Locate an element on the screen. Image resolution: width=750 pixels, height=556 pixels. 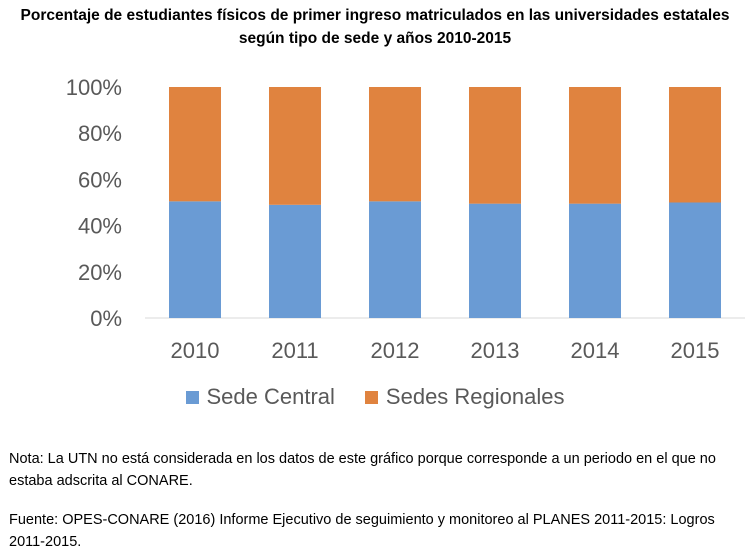
bar-sede-central-2012 is located at coordinates (395, 259).